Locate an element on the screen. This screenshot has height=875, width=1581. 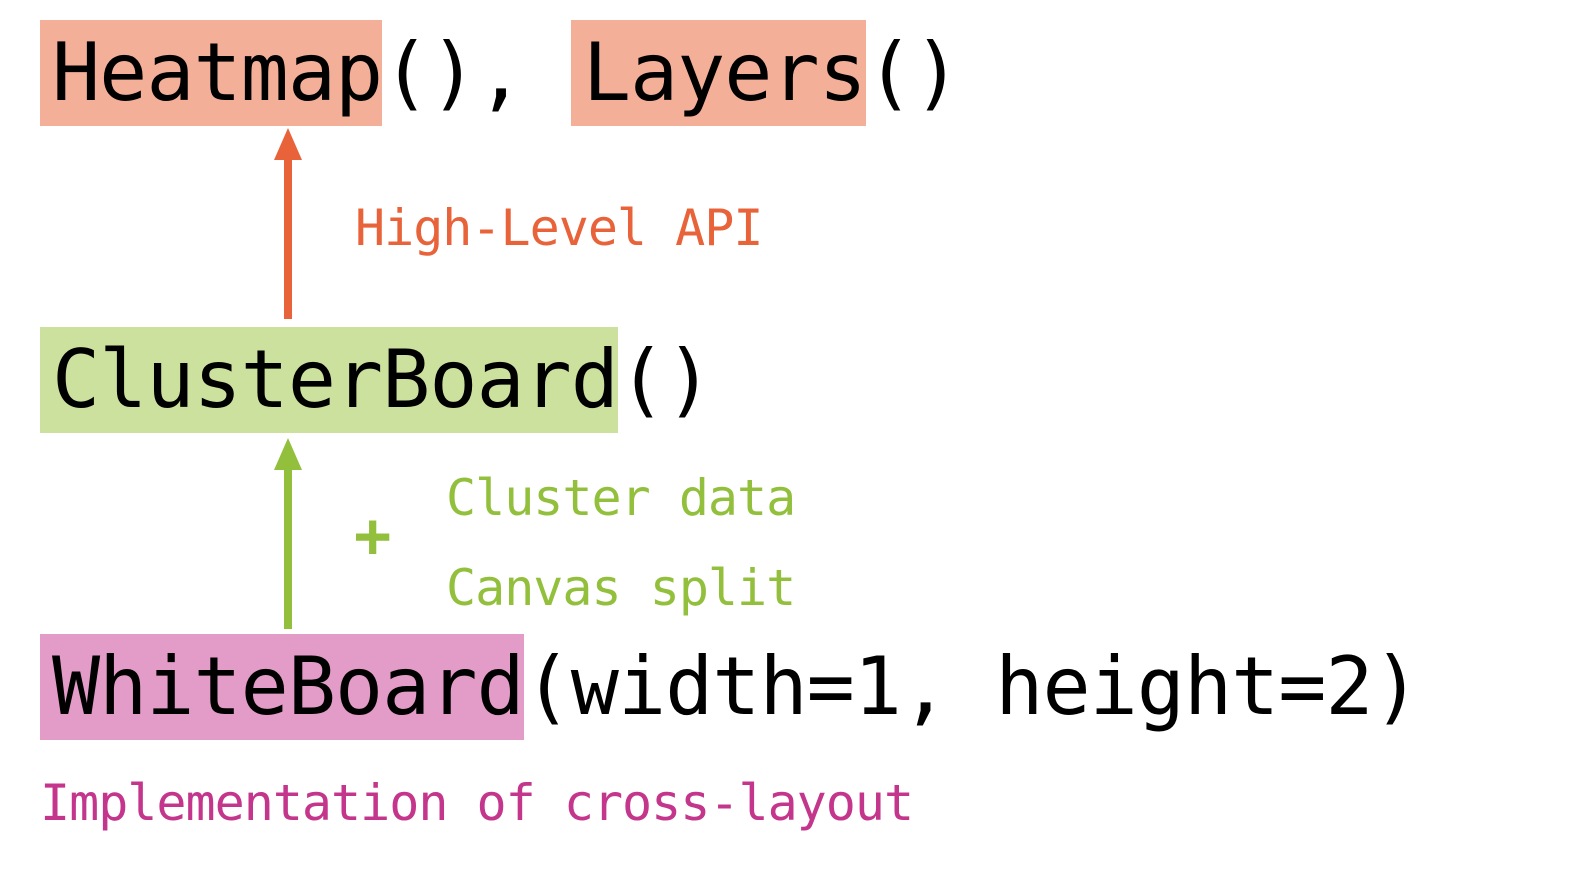
canvas-split-label: Canvas split is located at coordinates (621, 588).